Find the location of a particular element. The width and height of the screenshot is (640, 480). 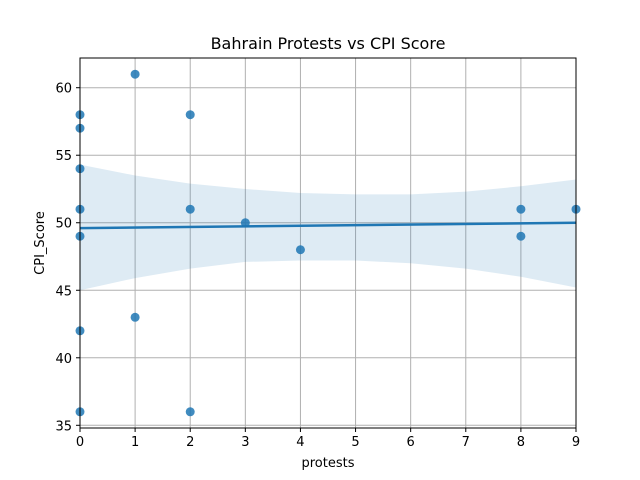

x-axis-ticks: 0 1 2 3 4 5 6 7 8 9 is located at coordinates (328, 439).